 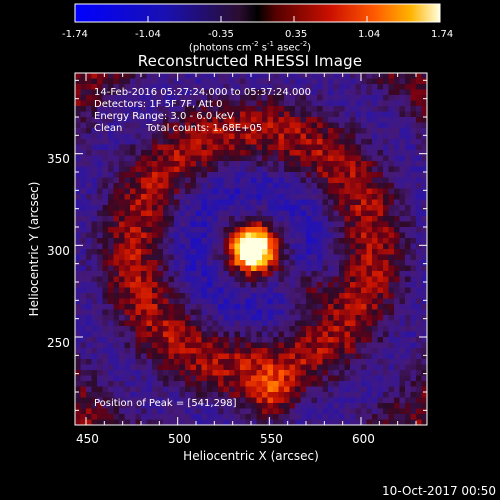 I want to click on x-tick-label: 500, so click(x=179, y=439).